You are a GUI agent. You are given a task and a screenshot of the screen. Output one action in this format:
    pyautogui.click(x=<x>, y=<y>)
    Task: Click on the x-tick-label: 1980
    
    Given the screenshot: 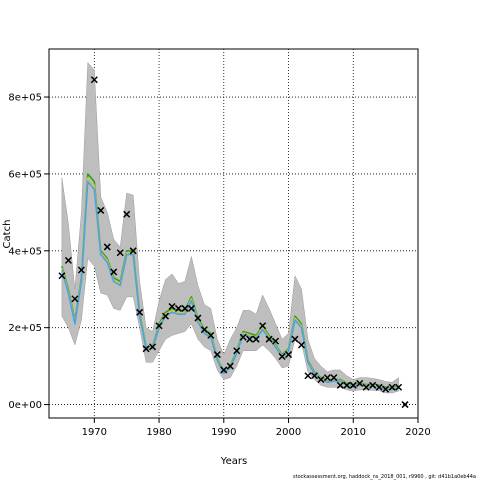 What is the action you would take?
    pyautogui.click(x=158, y=432)
    